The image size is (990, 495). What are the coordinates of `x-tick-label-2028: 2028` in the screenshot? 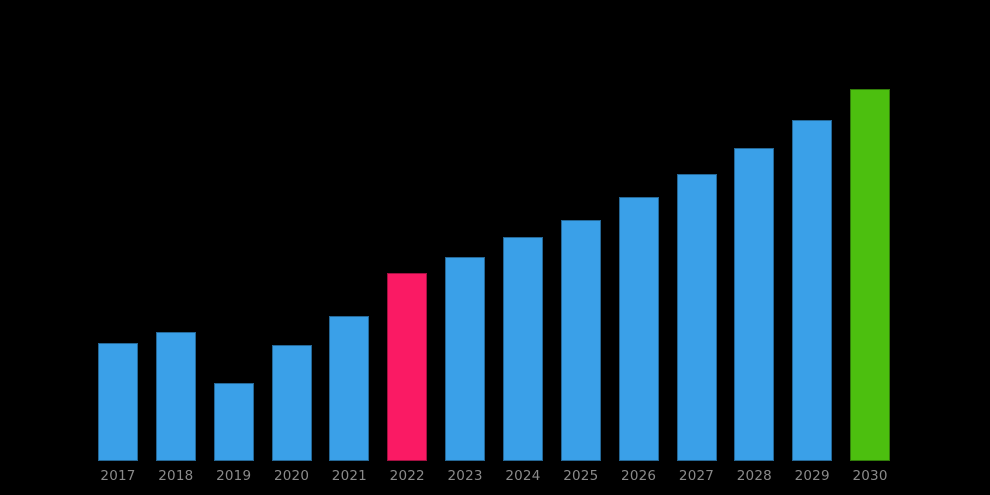 It's located at (754, 476).